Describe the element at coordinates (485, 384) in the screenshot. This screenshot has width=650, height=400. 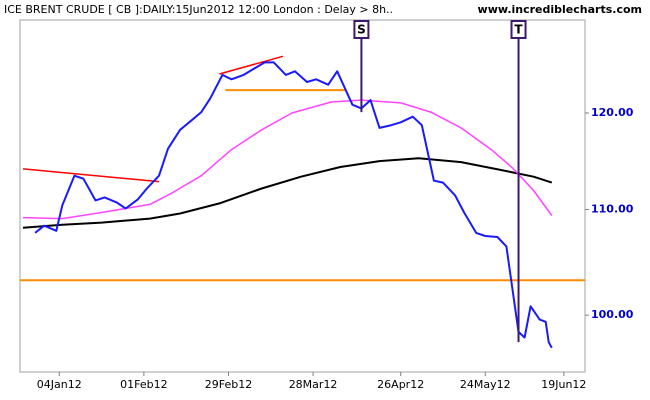
I see `x-tick-label: 24May12` at that location.